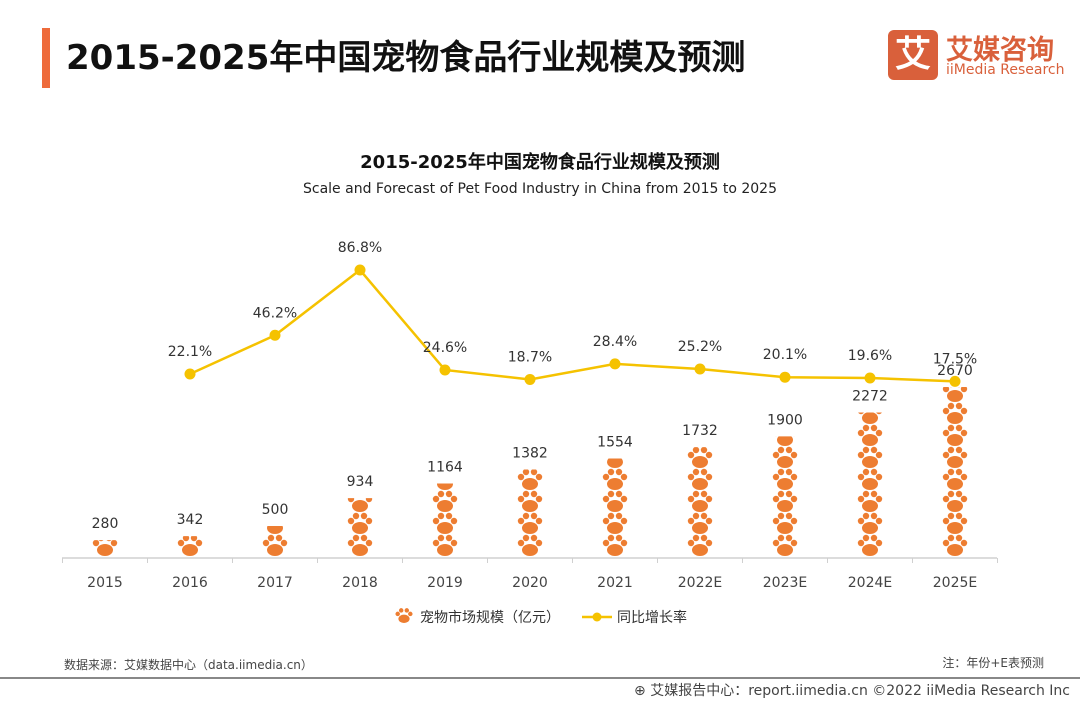  What do you see at coordinates (540, 162) in the screenshot?
I see `chart-title: 2015-2025年中国宠物食品行业规模及预测` at bounding box center [540, 162].